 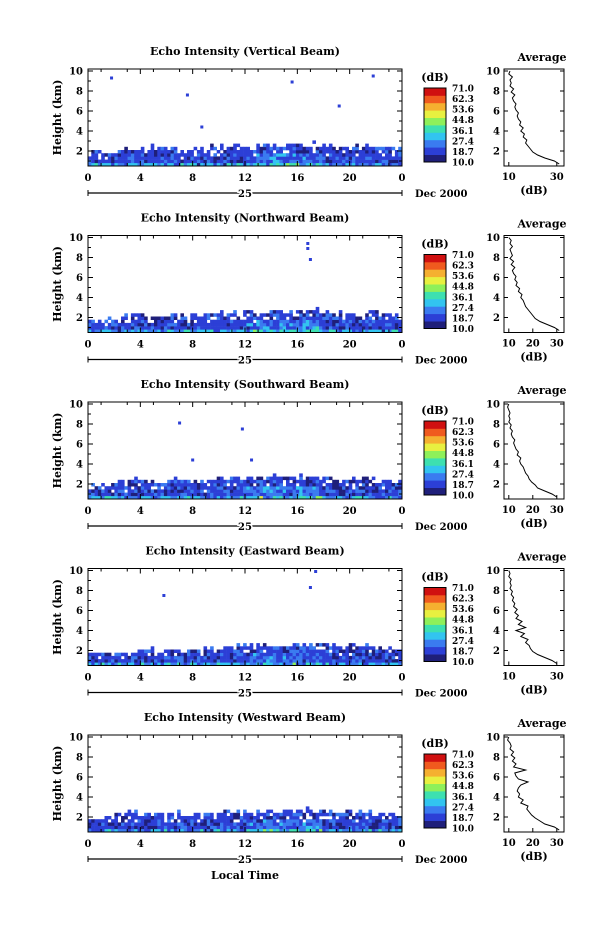 I want to click on colorbar-tick-label: 71.0, so click(x=463, y=90).